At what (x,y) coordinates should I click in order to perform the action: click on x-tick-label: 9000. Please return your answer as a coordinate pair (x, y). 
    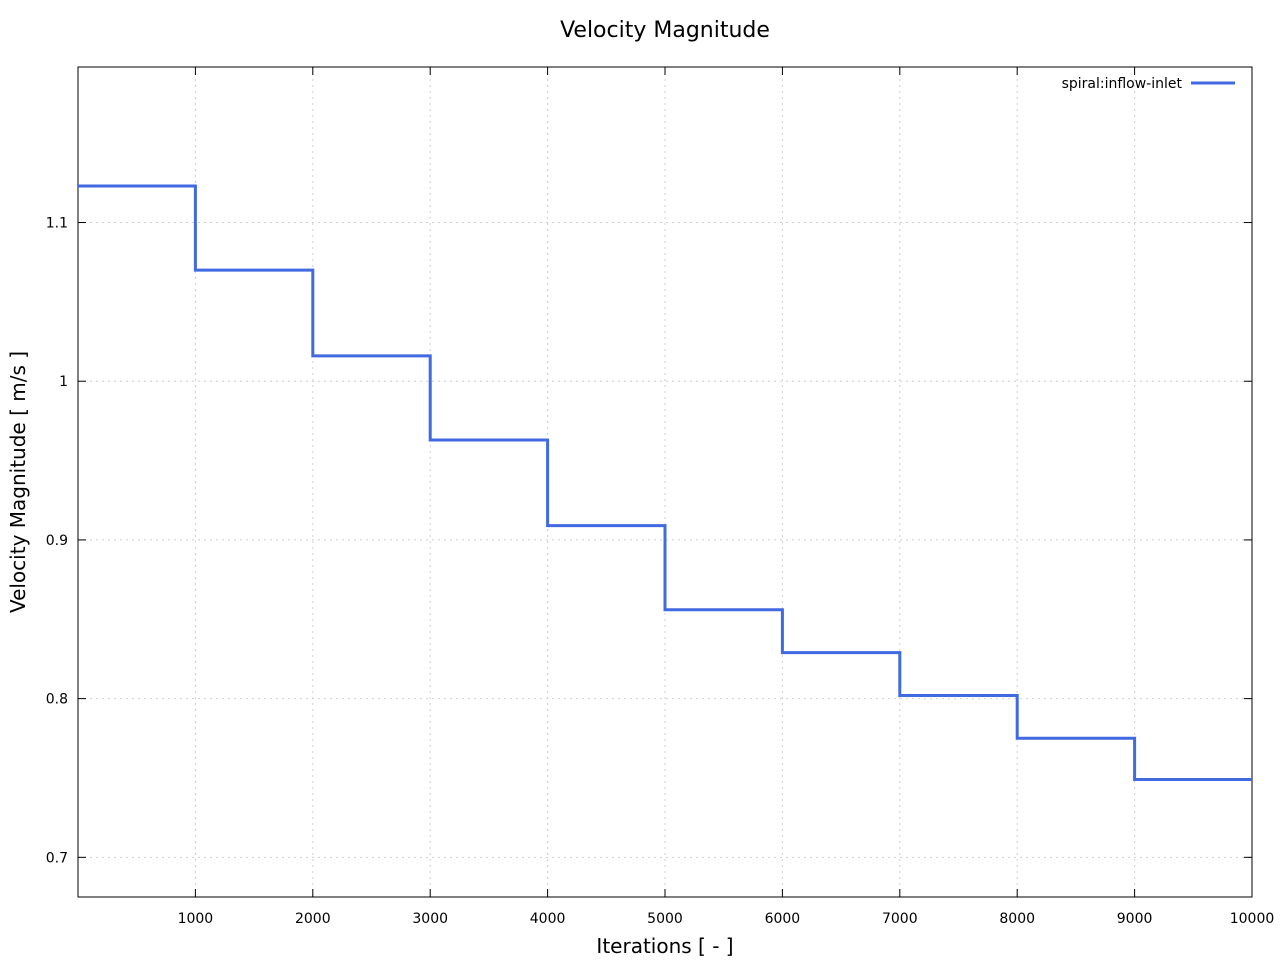
    Looking at the image, I should click on (1135, 919).